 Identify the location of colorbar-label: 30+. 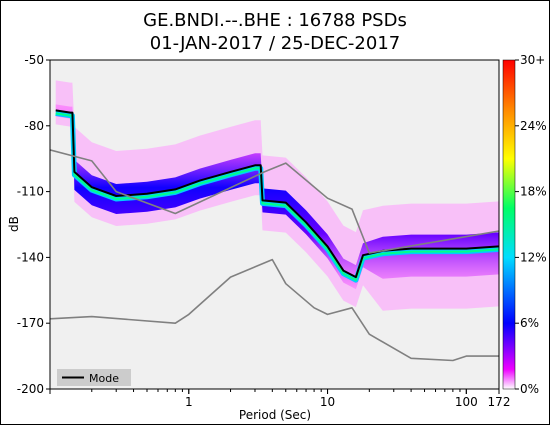
(532, 60).